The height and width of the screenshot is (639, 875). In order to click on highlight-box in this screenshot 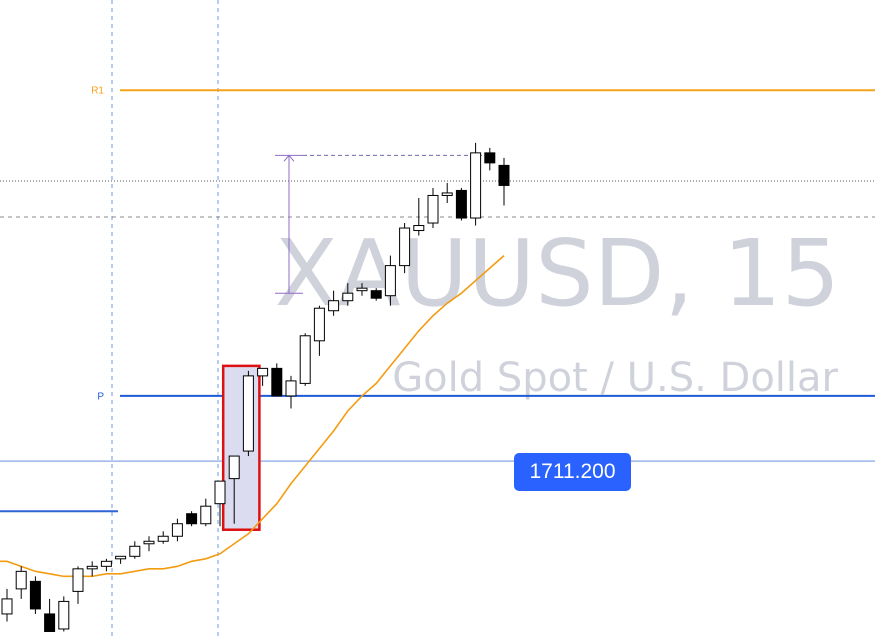, I will do `click(241, 447)`.